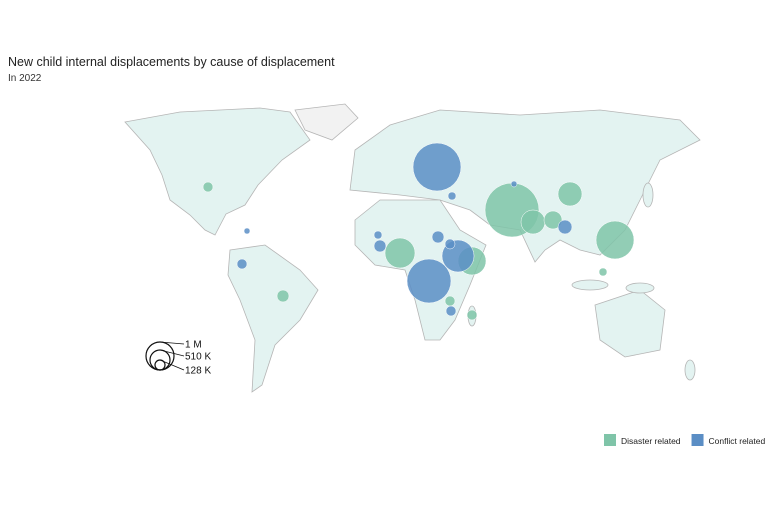 Image resolution: width=768 pixels, height=512 pixels. I want to click on size-legend-label: 128 K, so click(198, 370).